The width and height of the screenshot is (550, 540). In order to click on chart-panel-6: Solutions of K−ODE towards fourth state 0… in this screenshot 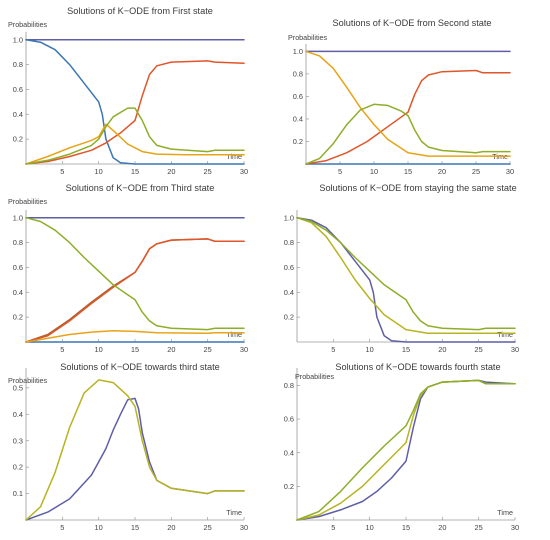, I will do `click(401, 447)`.